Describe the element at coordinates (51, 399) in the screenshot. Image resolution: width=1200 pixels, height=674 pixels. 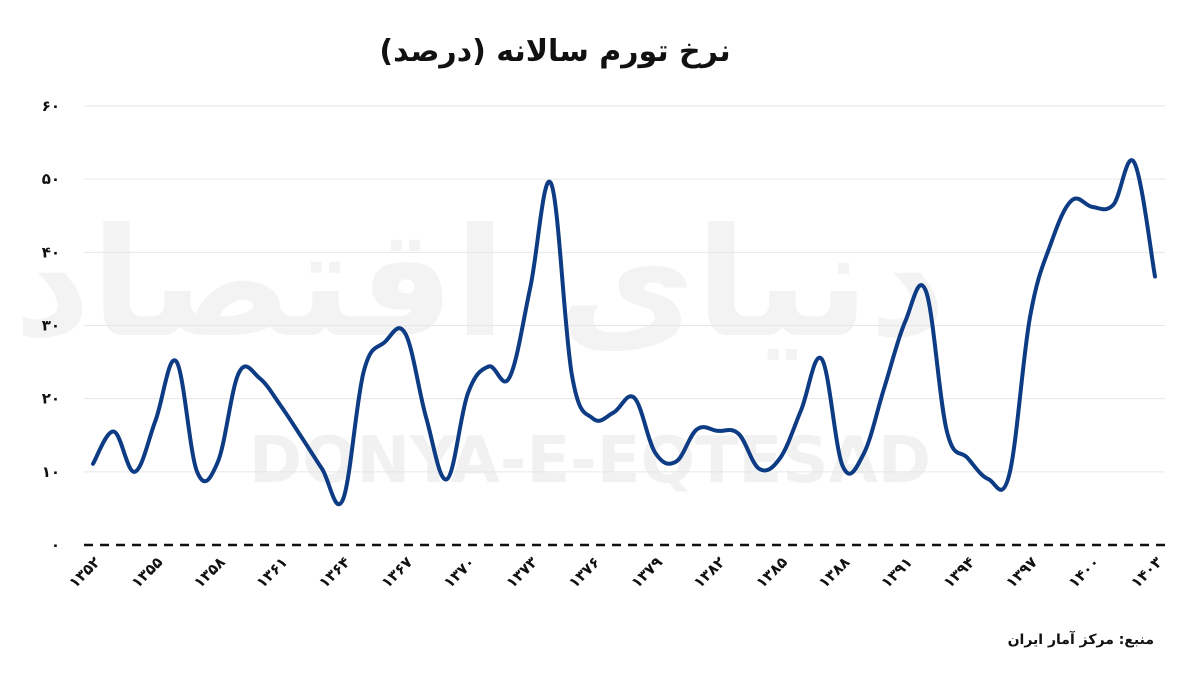
I see `y-tick-label: ۲۰` at that location.